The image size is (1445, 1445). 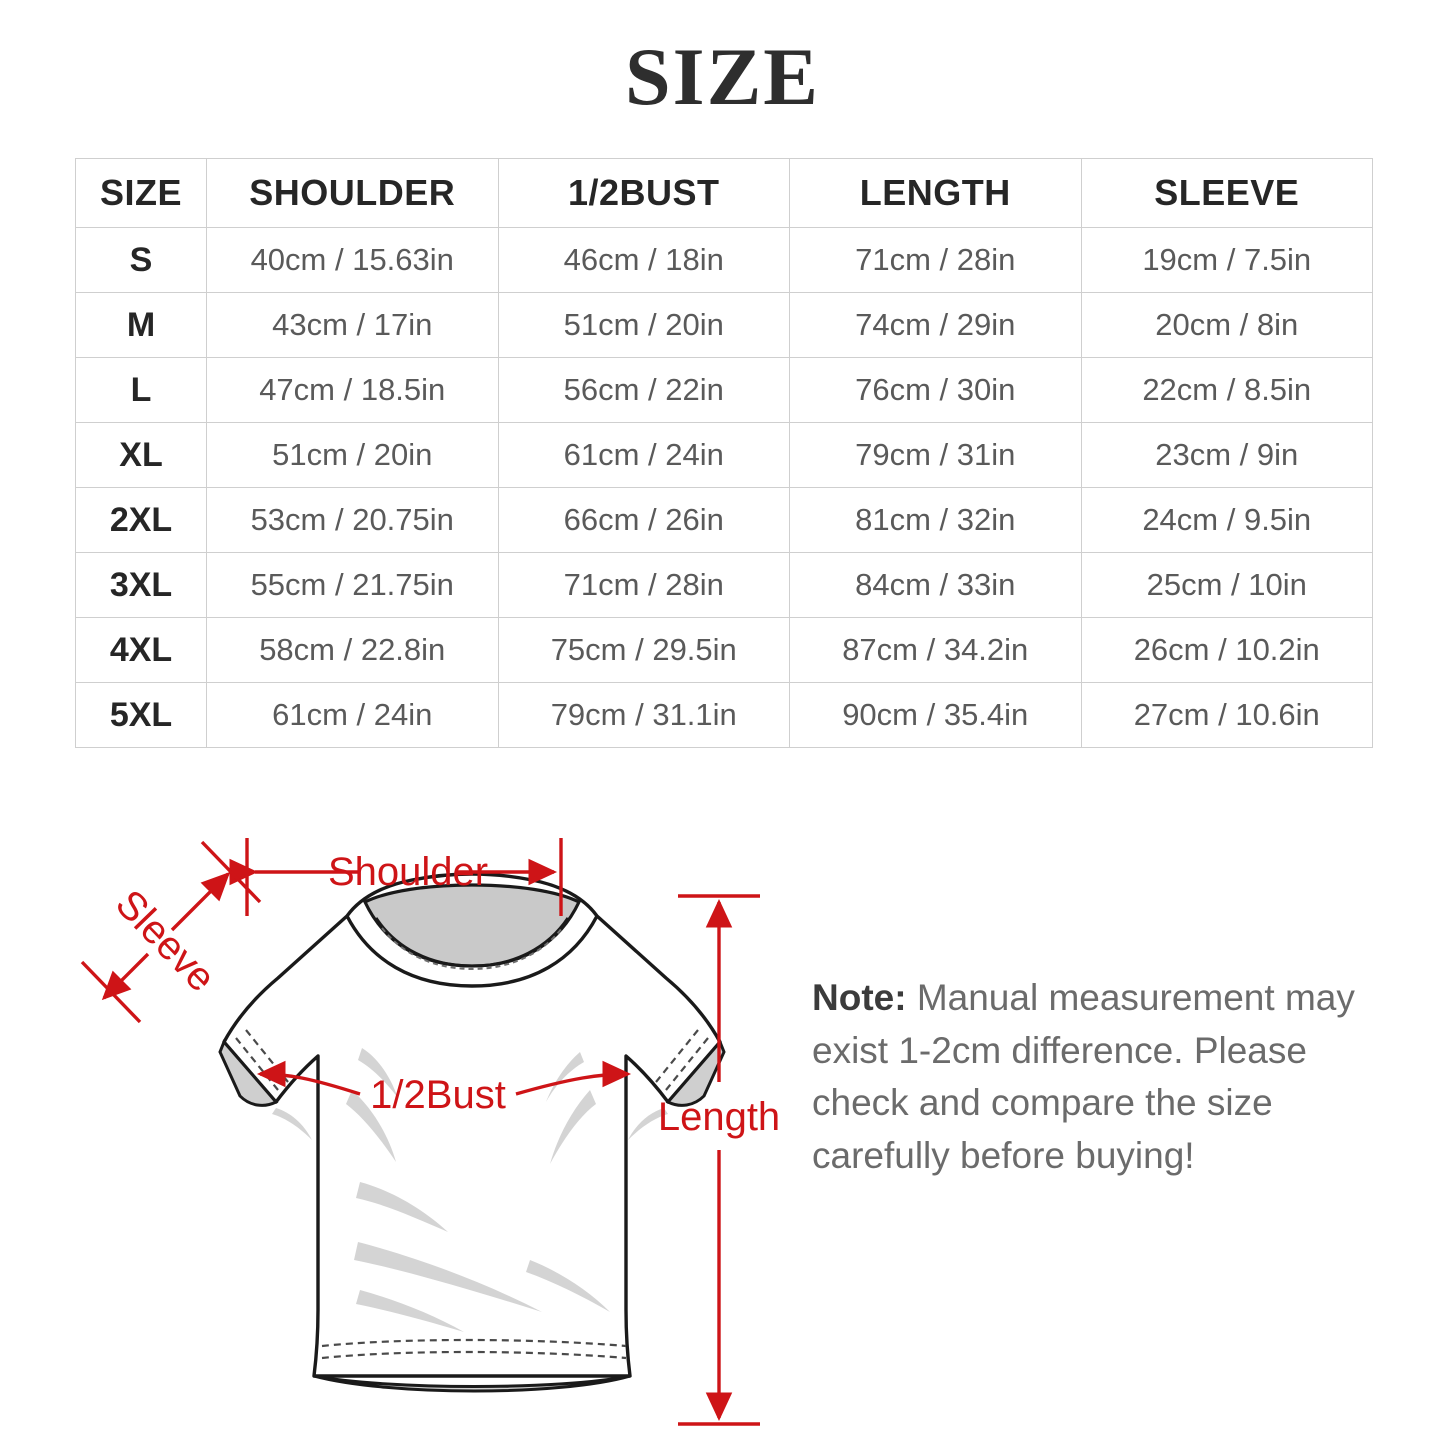 I want to click on cell-size: 5XL, so click(x=141, y=715).